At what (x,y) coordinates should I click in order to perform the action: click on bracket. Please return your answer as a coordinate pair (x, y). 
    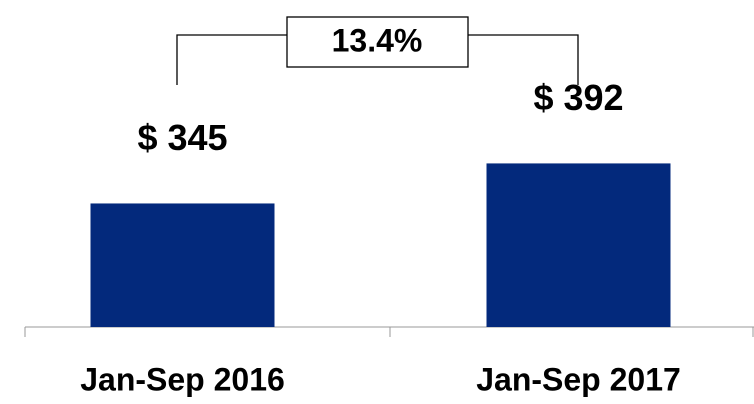
    Looking at the image, I should click on (377, 59).